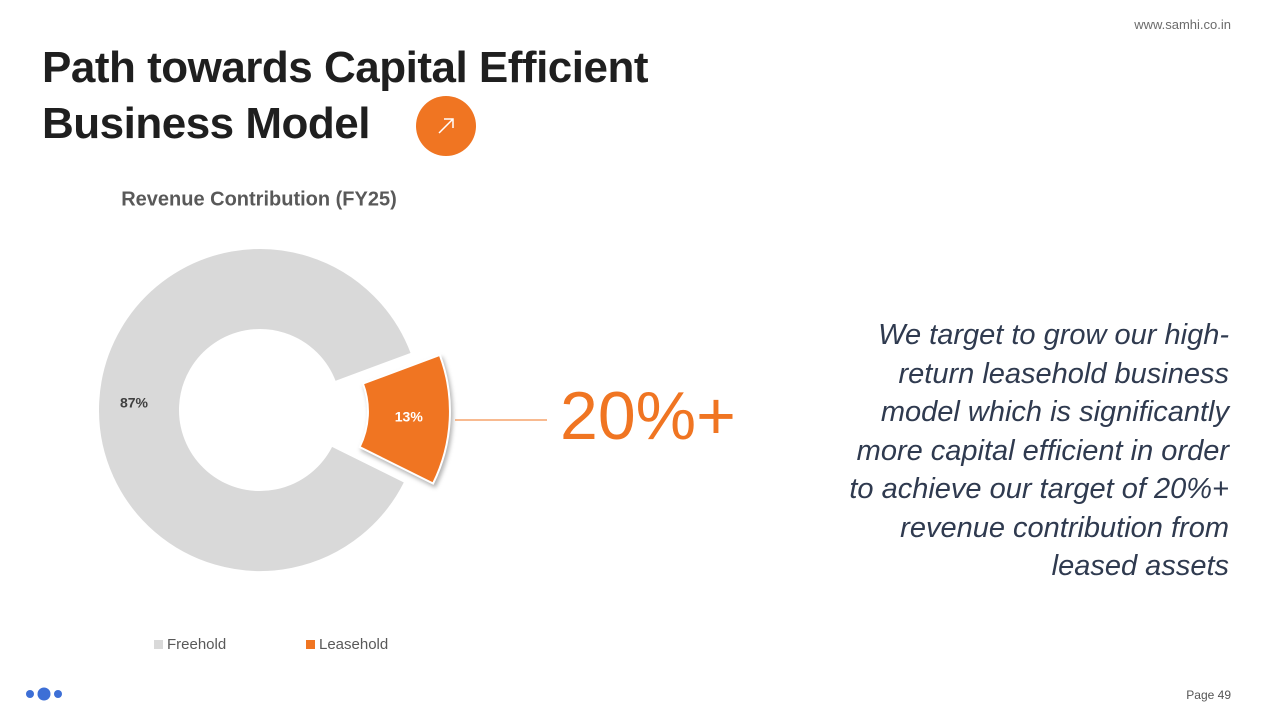  What do you see at coordinates (196, 644) in the screenshot?
I see `legend-label: Freehold` at bounding box center [196, 644].